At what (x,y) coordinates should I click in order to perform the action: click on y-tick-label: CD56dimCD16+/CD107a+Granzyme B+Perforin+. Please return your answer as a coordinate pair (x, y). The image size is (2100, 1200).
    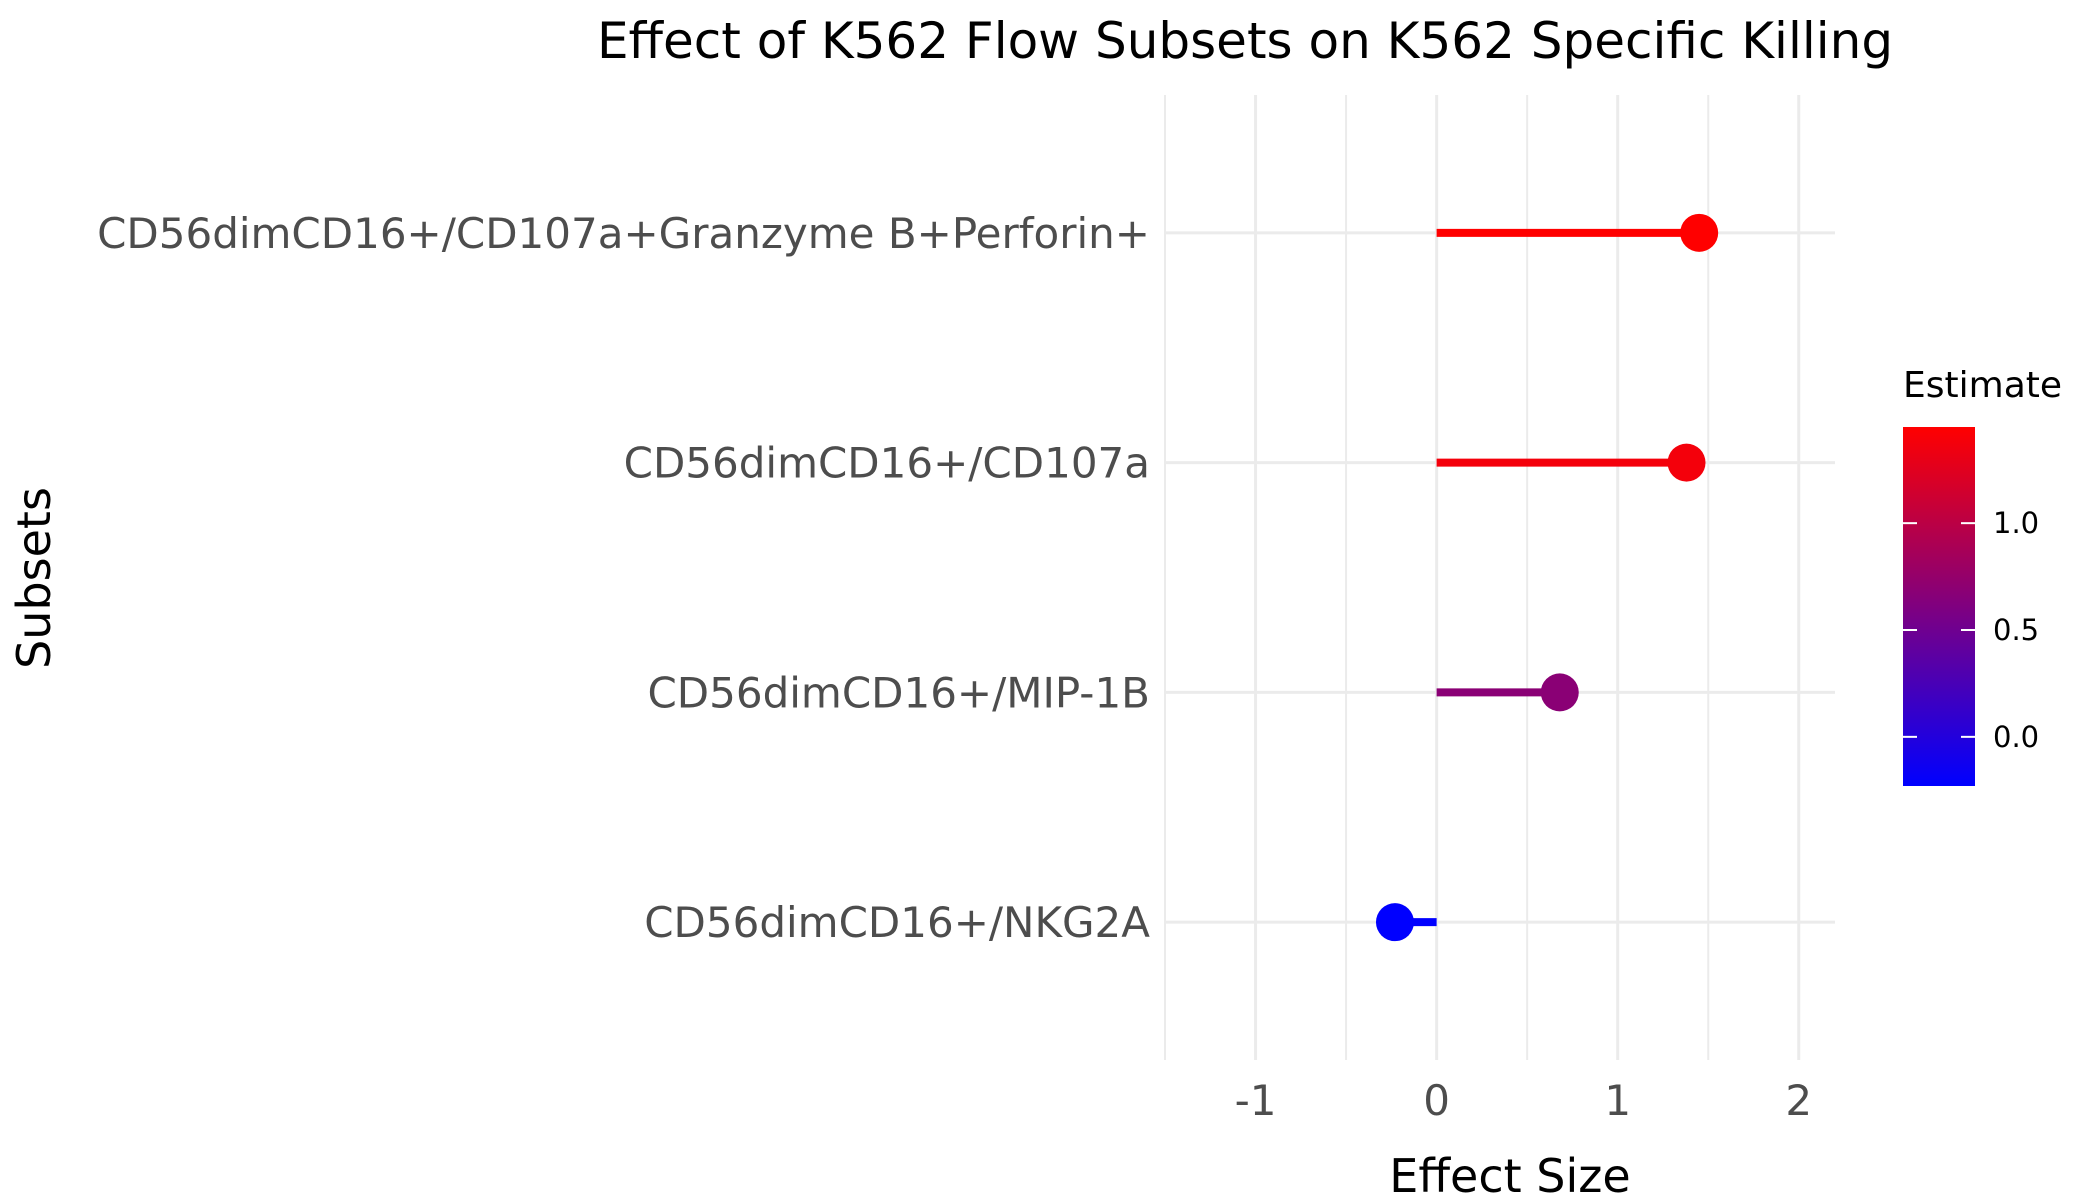
    Looking at the image, I should click on (623, 233).